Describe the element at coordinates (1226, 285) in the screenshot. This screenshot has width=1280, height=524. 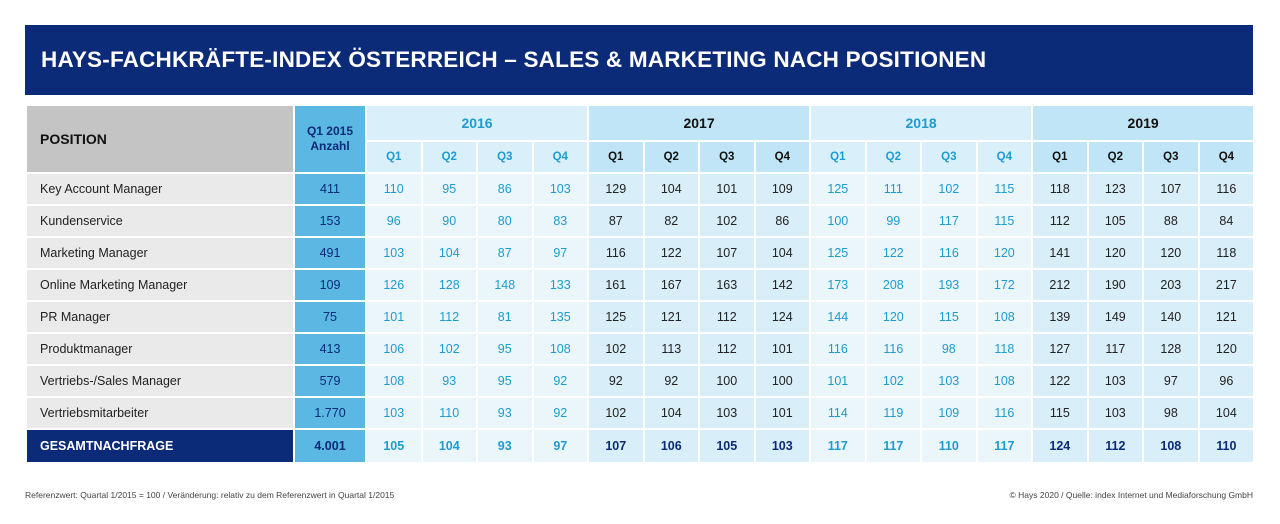
I see `index-value: 217` at that location.